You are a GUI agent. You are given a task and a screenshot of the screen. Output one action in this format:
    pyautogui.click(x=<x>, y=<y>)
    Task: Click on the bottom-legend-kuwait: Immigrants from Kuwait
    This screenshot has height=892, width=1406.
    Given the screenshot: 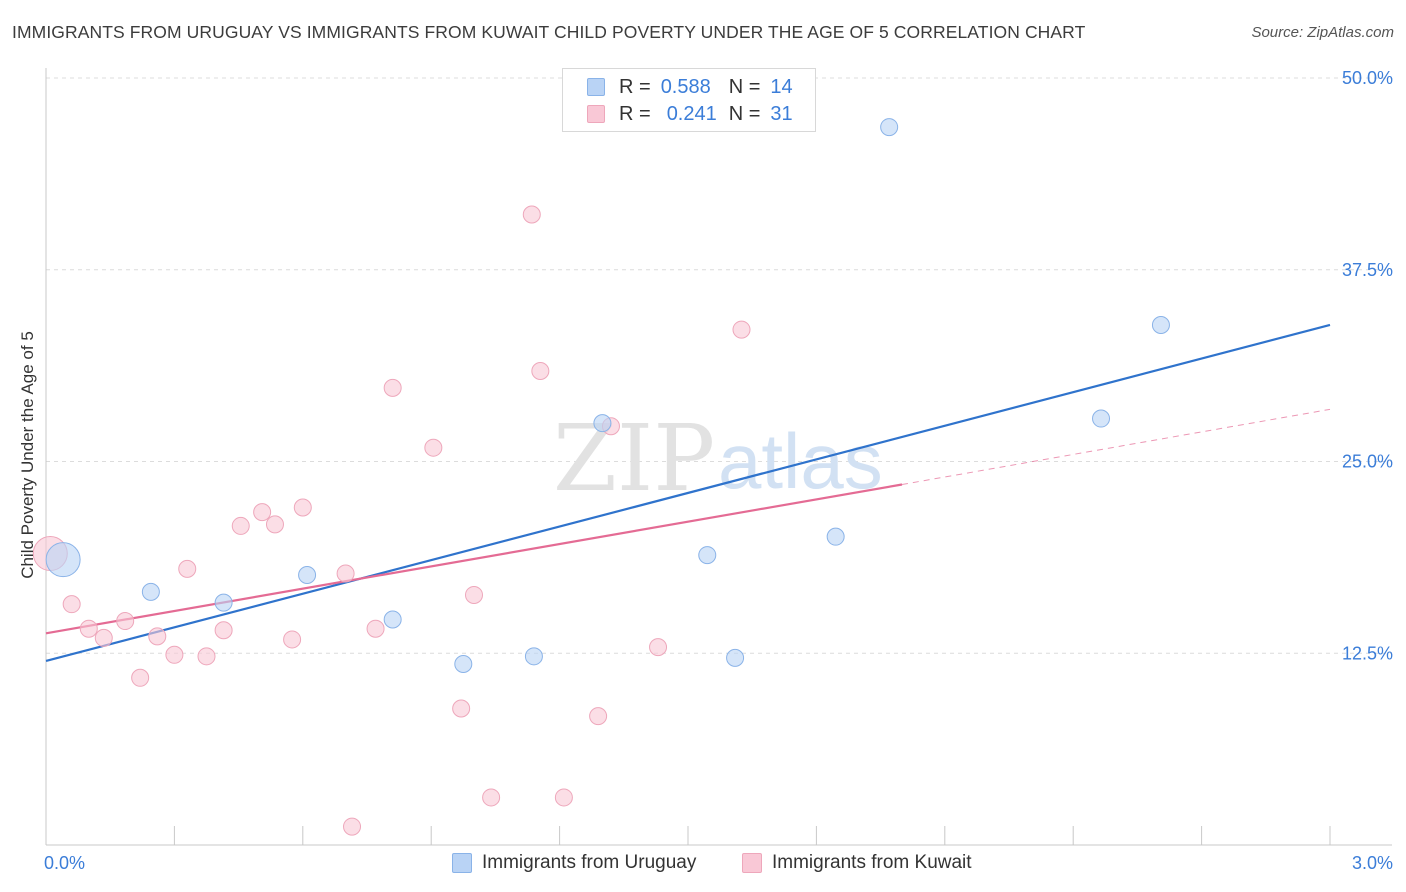 What is the action you would take?
    pyautogui.click(x=857, y=863)
    